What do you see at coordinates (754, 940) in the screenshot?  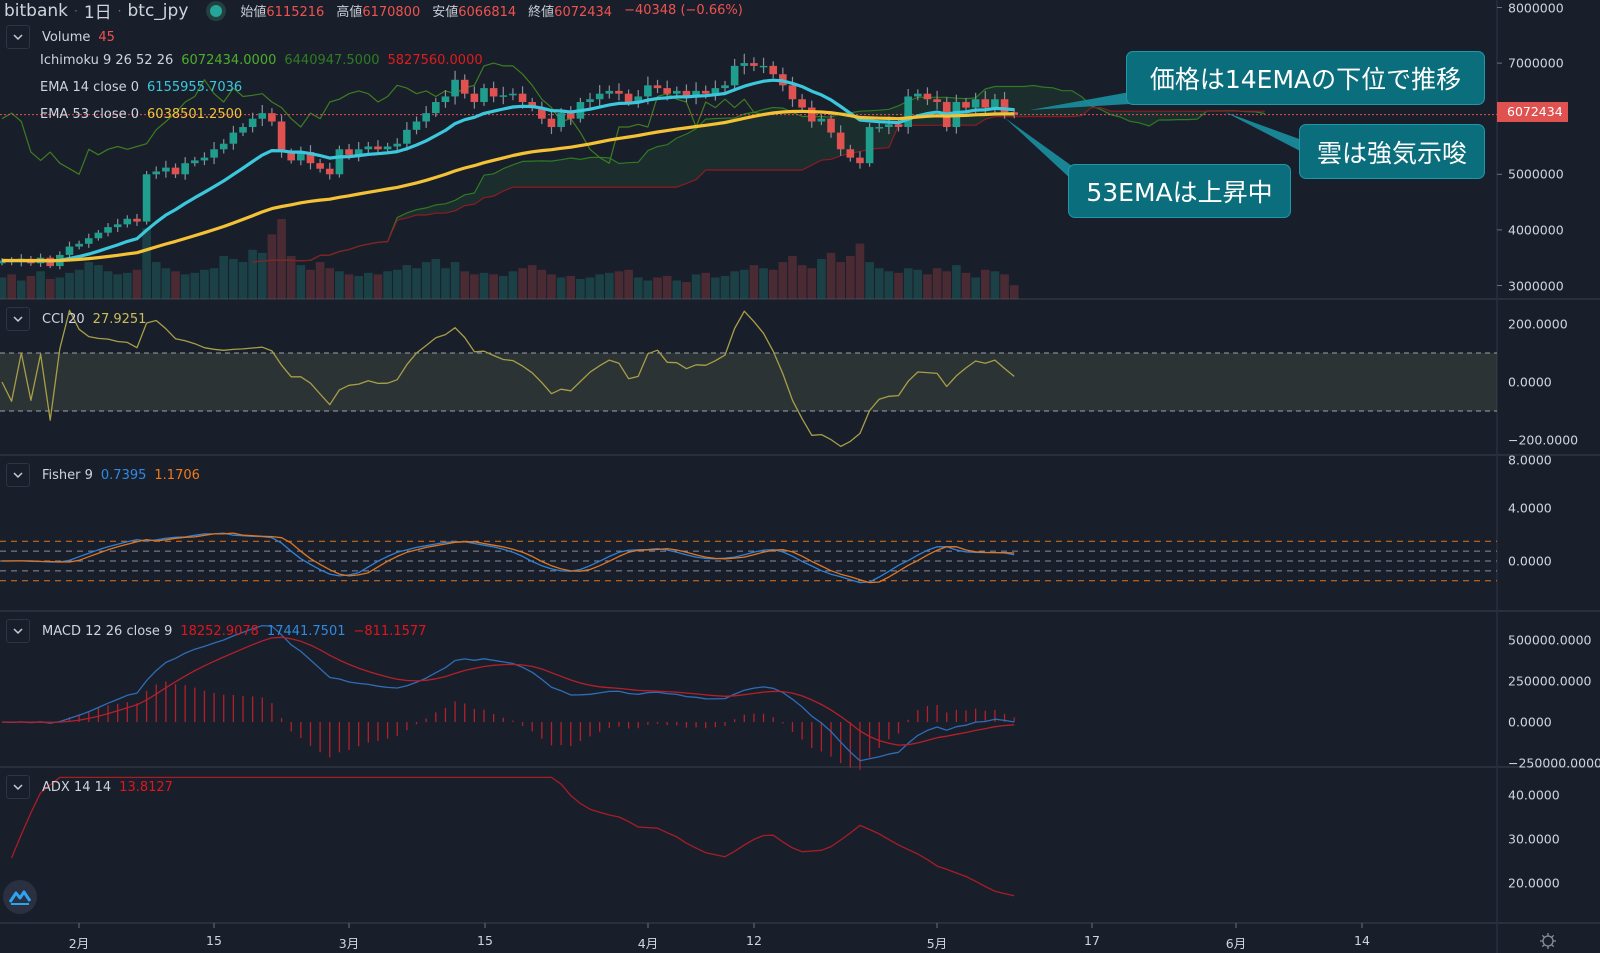 I see `time-axis-label: 12` at bounding box center [754, 940].